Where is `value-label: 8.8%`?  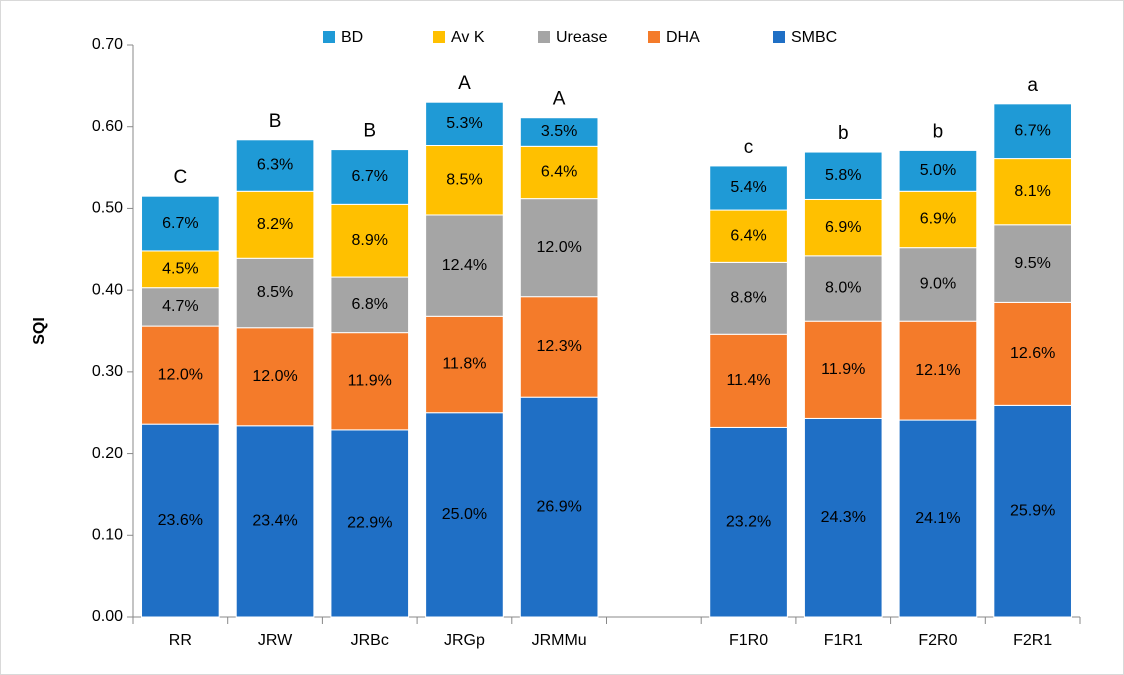
value-label: 8.8% is located at coordinates (748, 298).